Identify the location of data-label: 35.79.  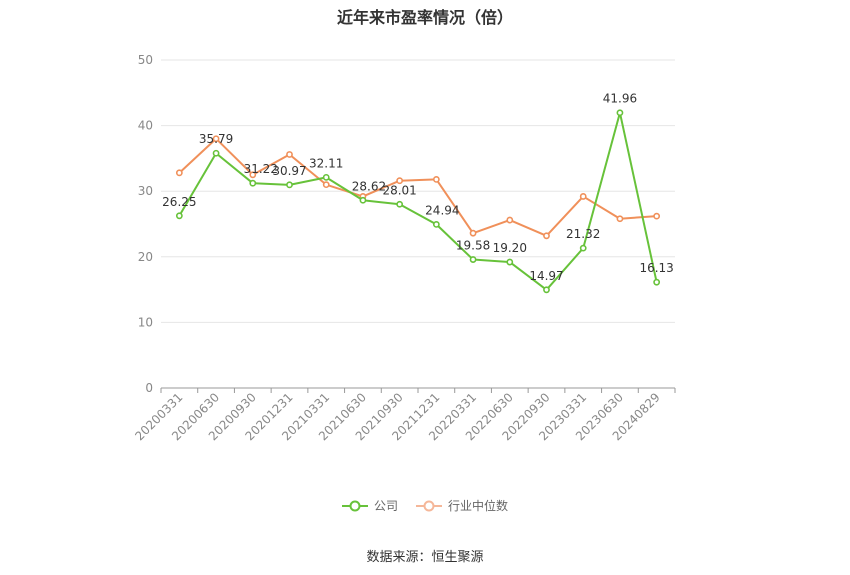
(216, 139).